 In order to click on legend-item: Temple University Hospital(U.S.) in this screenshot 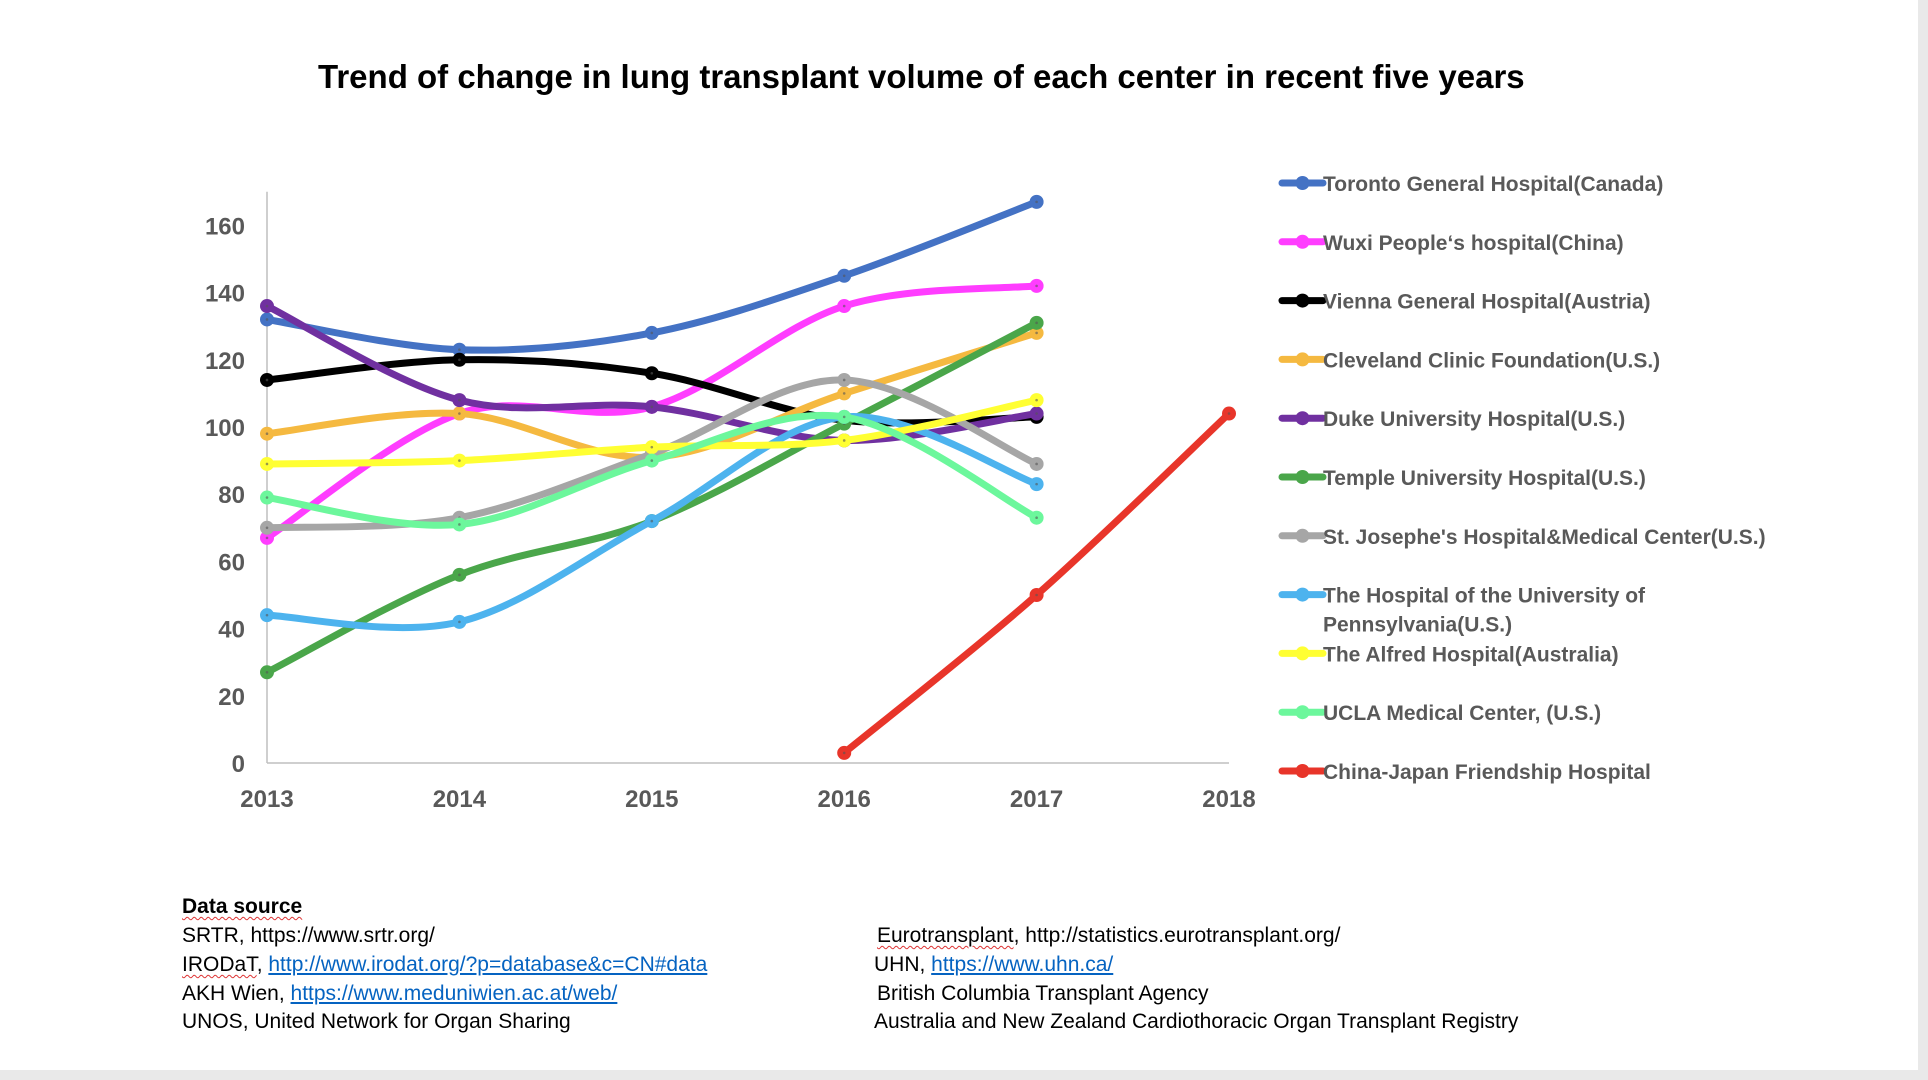, I will do `click(1462, 478)`.